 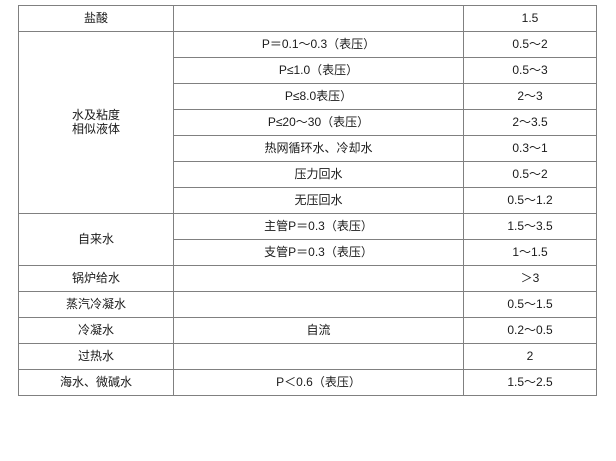 I want to click on table-row: 盐酸 1.5, so click(x=307, y=18).